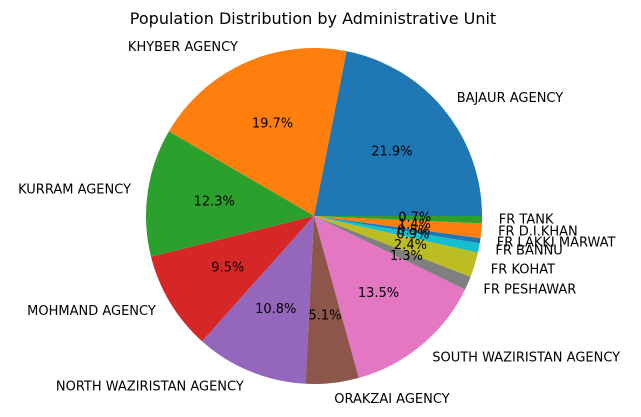  I want to click on slice-fr-lakki-marwat, so click(397, 230).